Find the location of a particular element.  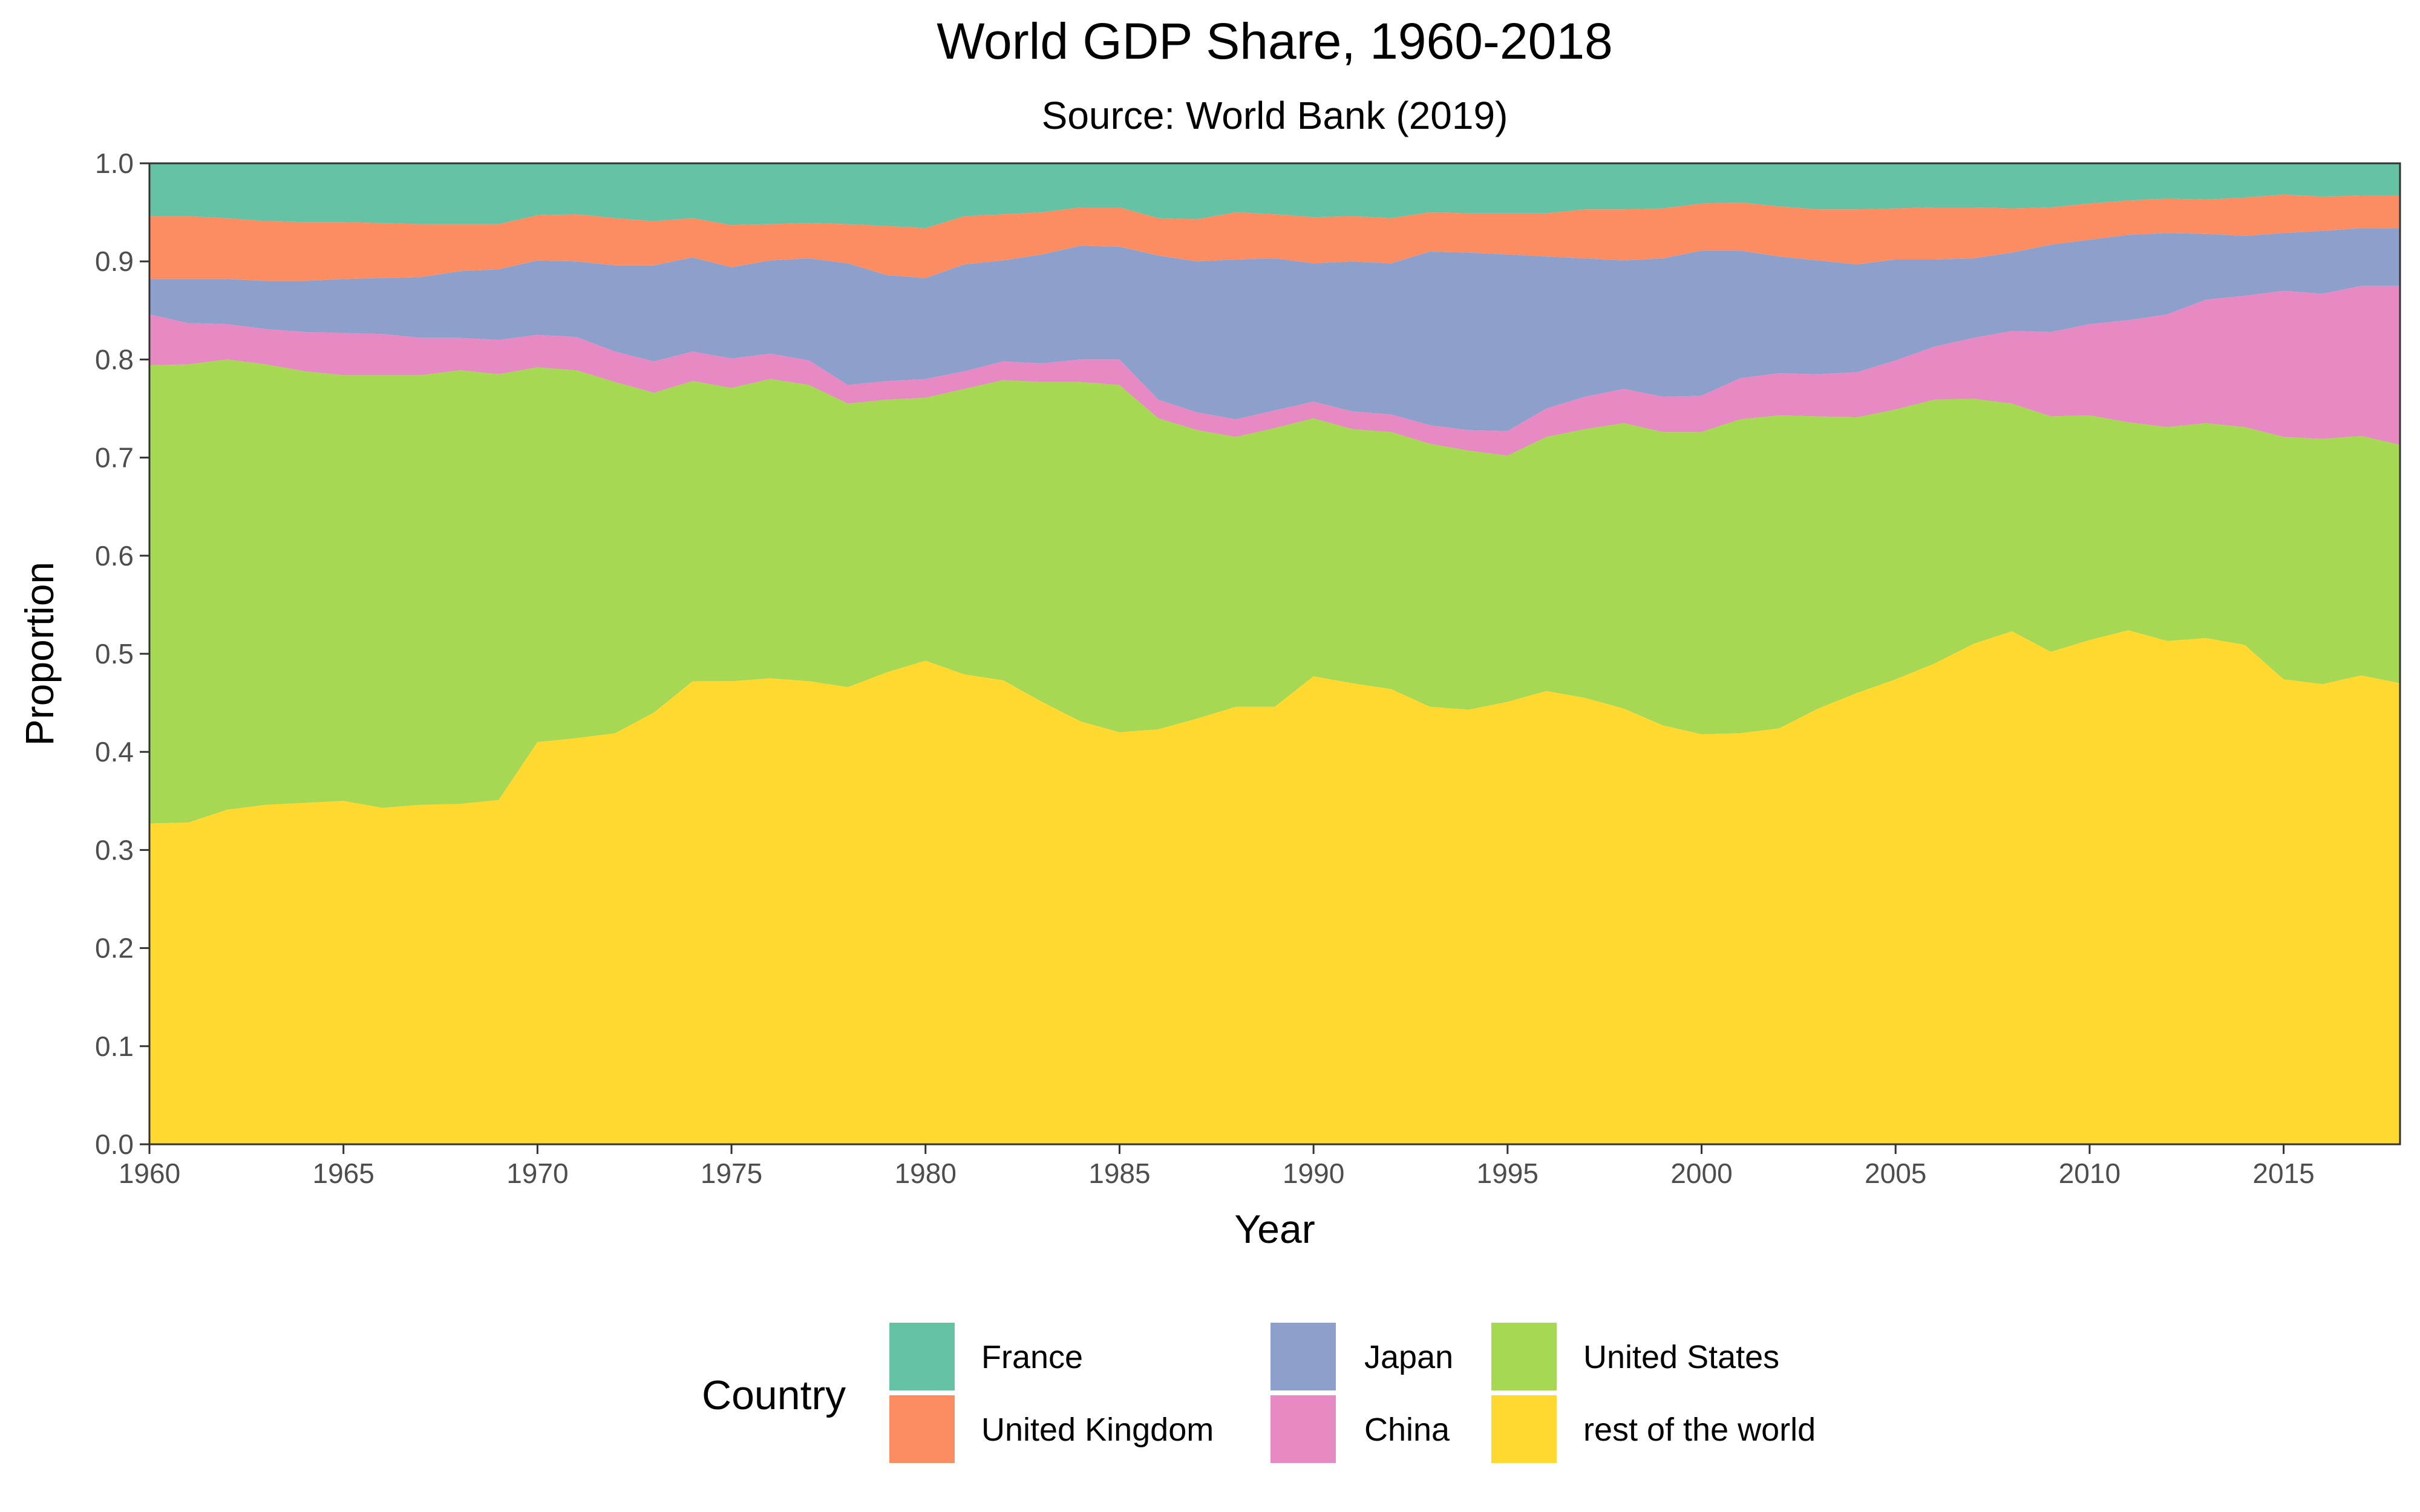

y-tick-label: 0.9 is located at coordinates (114, 261).